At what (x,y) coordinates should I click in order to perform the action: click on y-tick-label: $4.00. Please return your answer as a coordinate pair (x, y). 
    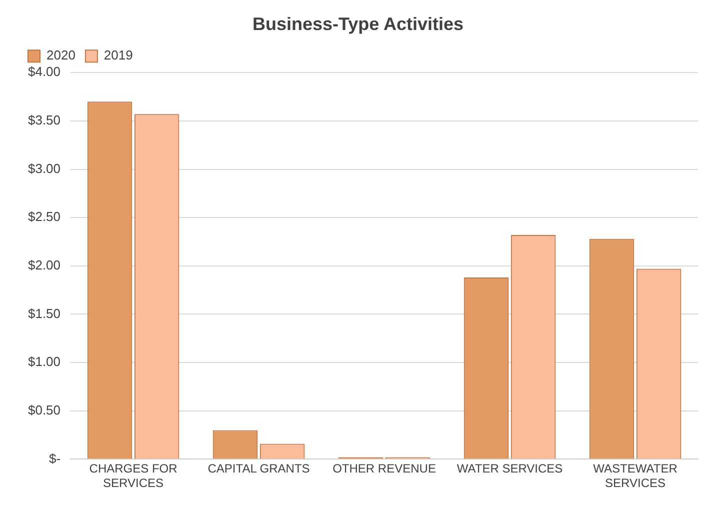
    Looking at the image, I should click on (44, 72).